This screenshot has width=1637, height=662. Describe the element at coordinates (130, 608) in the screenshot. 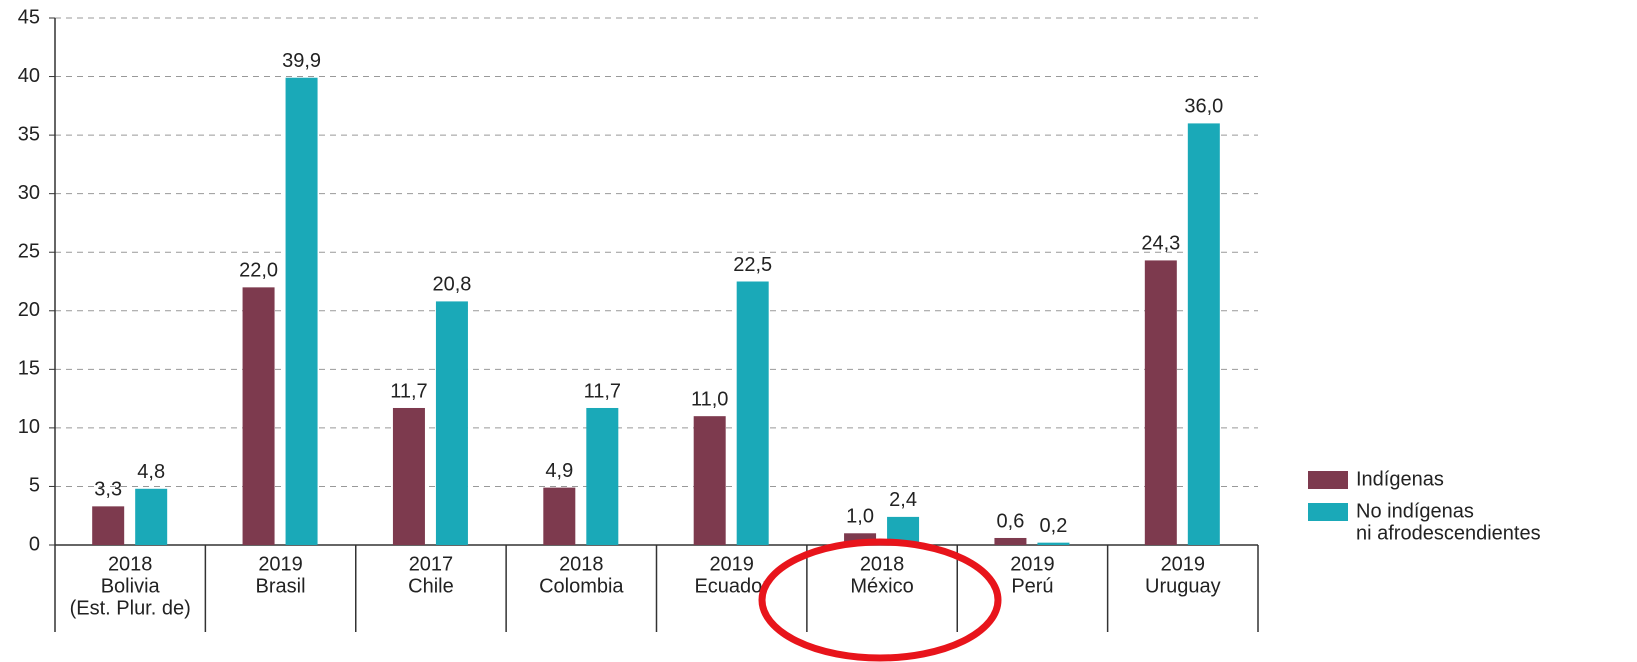

I see `x-tick-label: (Est. Plur. de)` at that location.